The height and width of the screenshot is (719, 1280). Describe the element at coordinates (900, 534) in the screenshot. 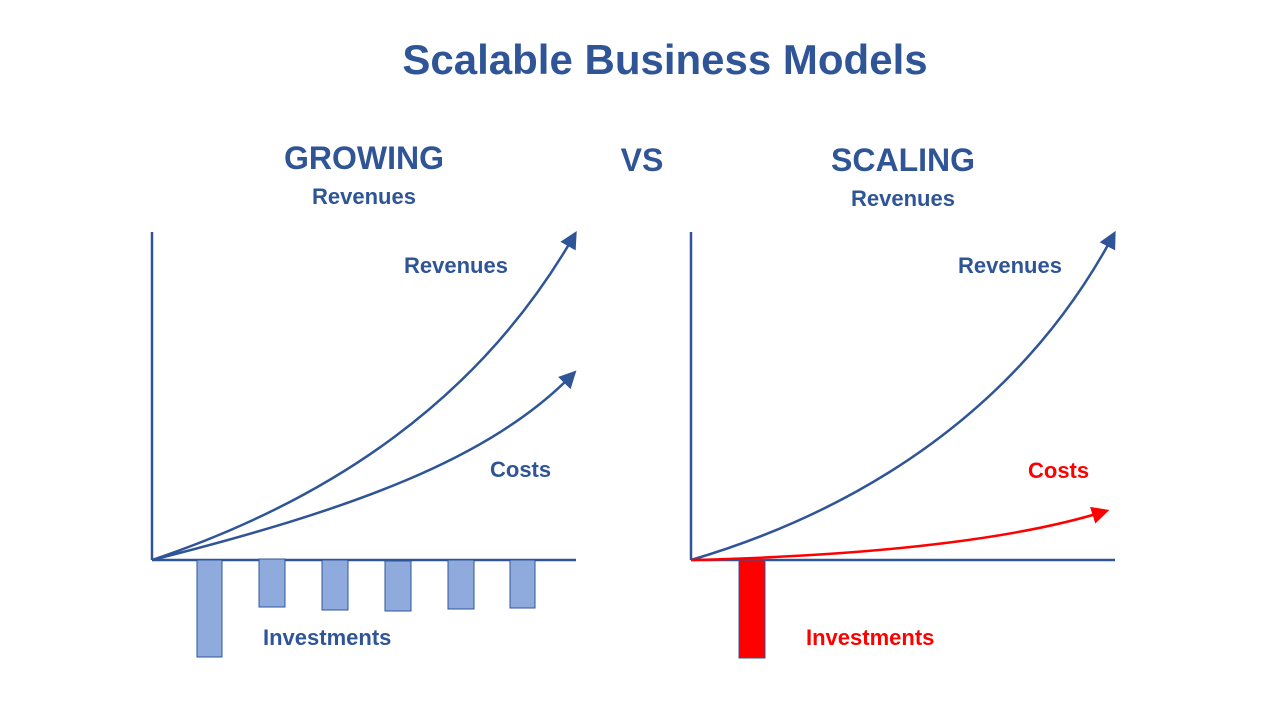

I see `scaling-costs-curve` at that location.